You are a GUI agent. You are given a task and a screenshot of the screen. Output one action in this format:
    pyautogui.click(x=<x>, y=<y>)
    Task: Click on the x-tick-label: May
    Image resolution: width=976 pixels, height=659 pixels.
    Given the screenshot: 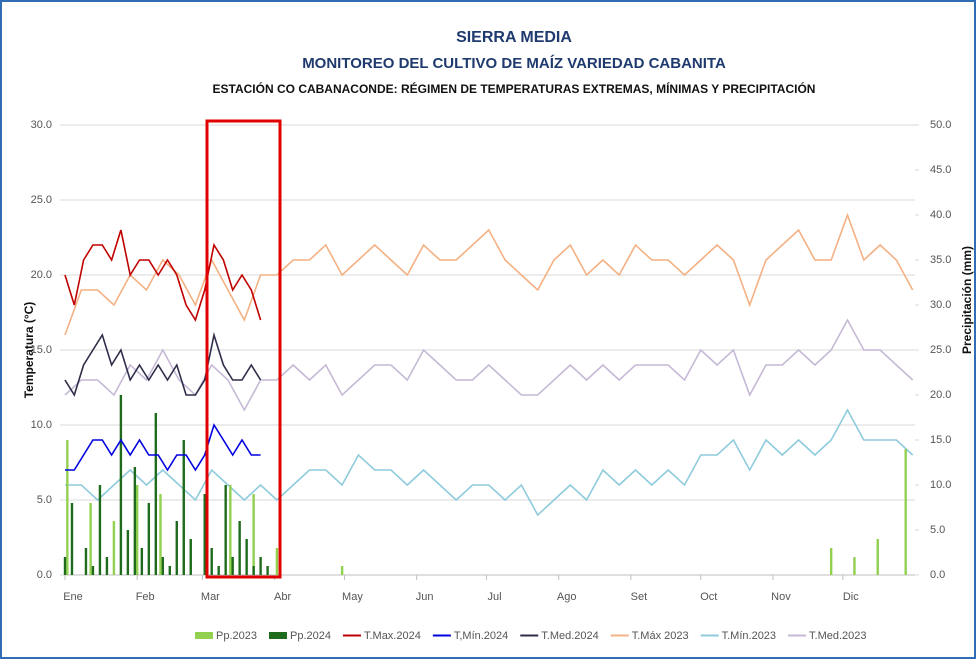 What is the action you would take?
    pyautogui.click(x=352, y=597)
    